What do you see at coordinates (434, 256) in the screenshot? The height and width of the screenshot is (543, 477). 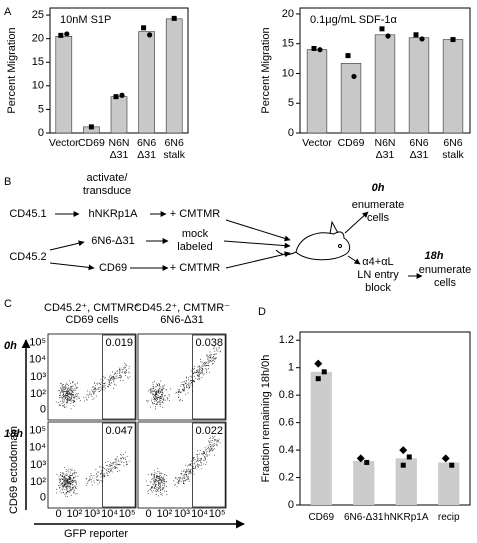 I see `diagram-text: 18h` at bounding box center [434, 256].